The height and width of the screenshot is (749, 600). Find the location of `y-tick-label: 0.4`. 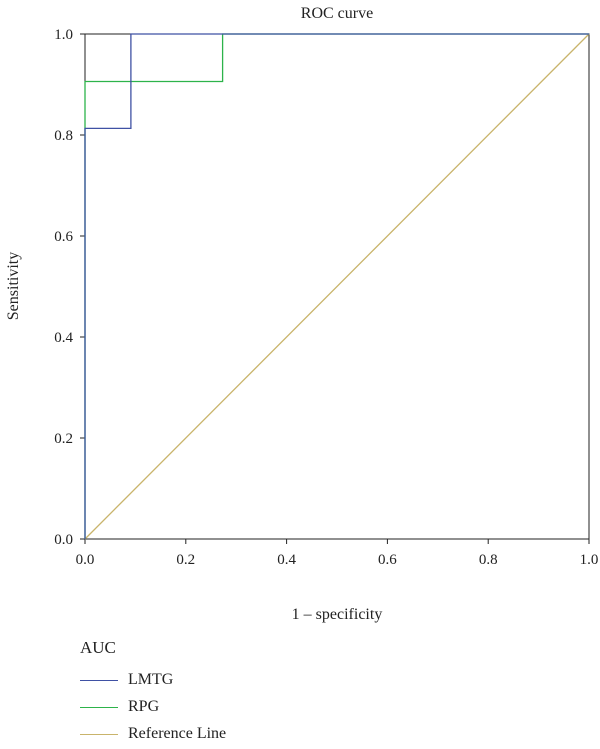

y-tick-label: 0.4 is located at coordinates (63, 338).